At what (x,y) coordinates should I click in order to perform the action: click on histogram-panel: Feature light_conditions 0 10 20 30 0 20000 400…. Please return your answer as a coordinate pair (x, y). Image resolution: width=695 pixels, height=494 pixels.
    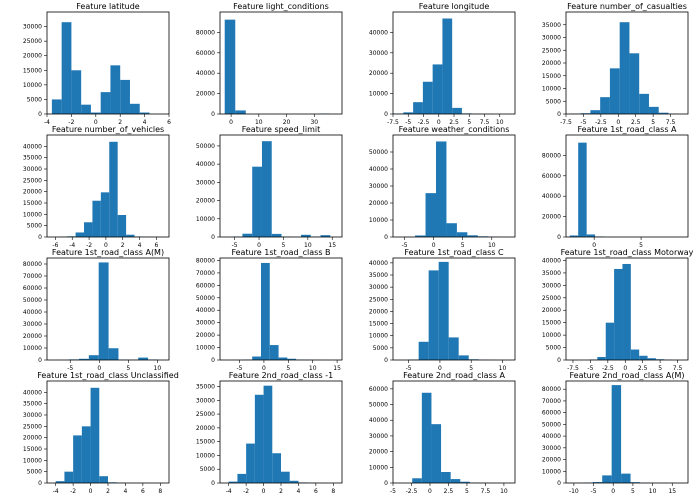
    Looking at the image, I should click on (269, 64).